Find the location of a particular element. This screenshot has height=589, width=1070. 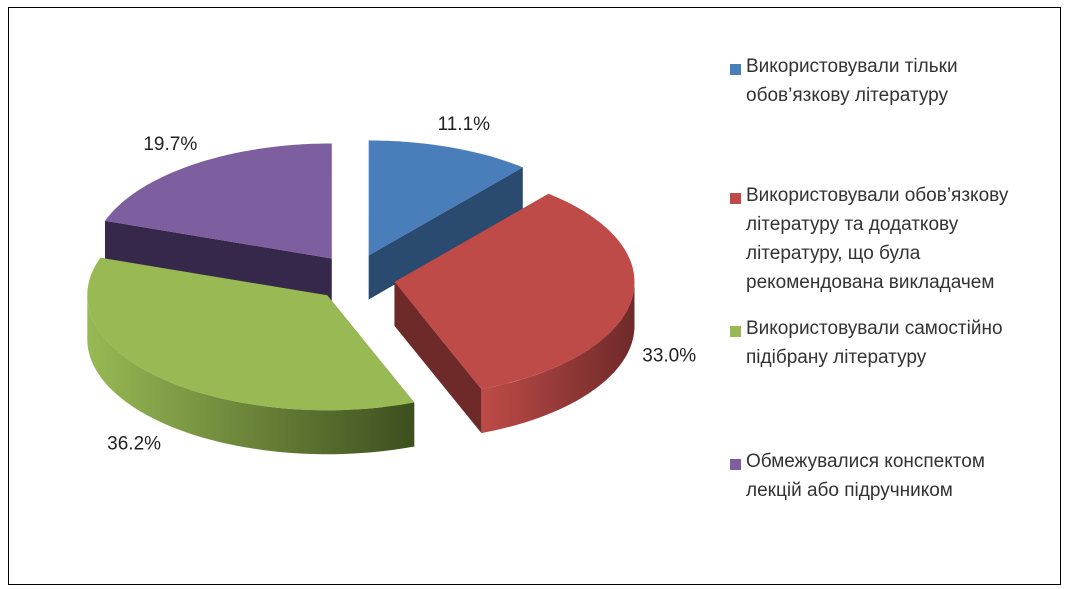

legend-swatch-purple is located at coordinates (735, 464).